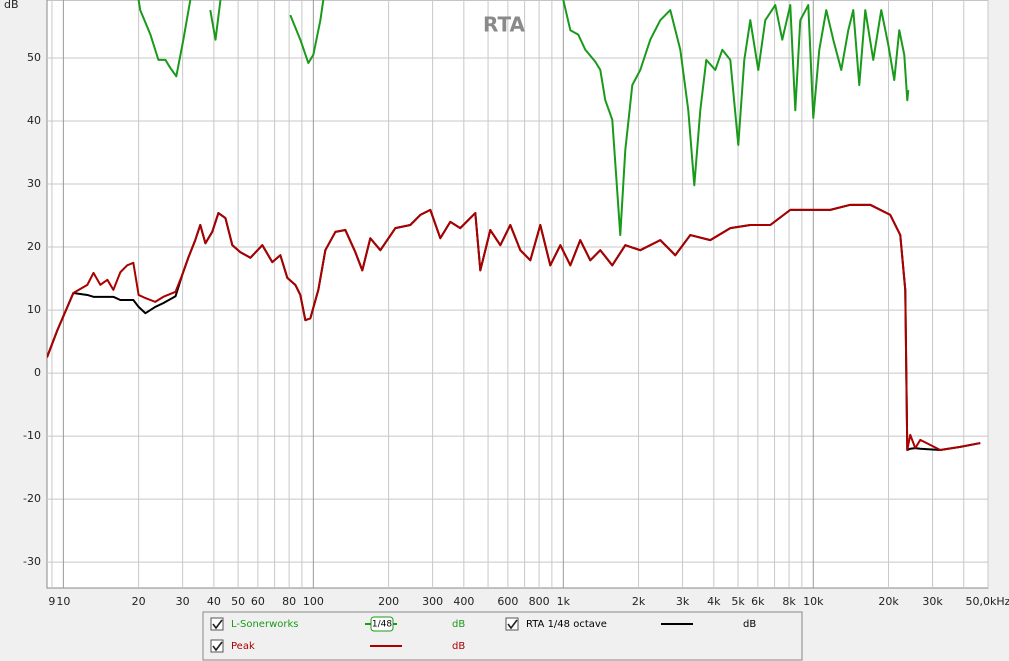 Image resolution: width=1009 pixels, height=661 pixels. Describe the element at coordinates (264, 624) in the screenshot. I see `legend-label: L-Sonerworks` at that location.